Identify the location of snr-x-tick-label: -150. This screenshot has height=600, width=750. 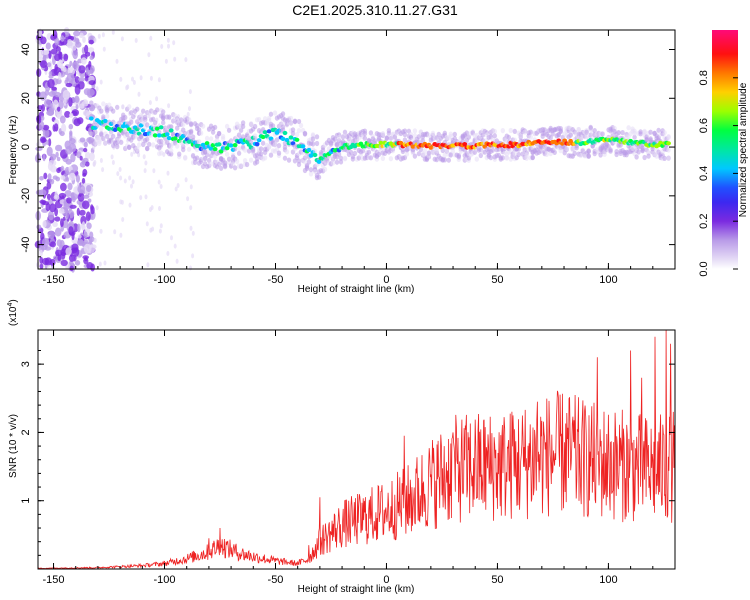
(54, 580).